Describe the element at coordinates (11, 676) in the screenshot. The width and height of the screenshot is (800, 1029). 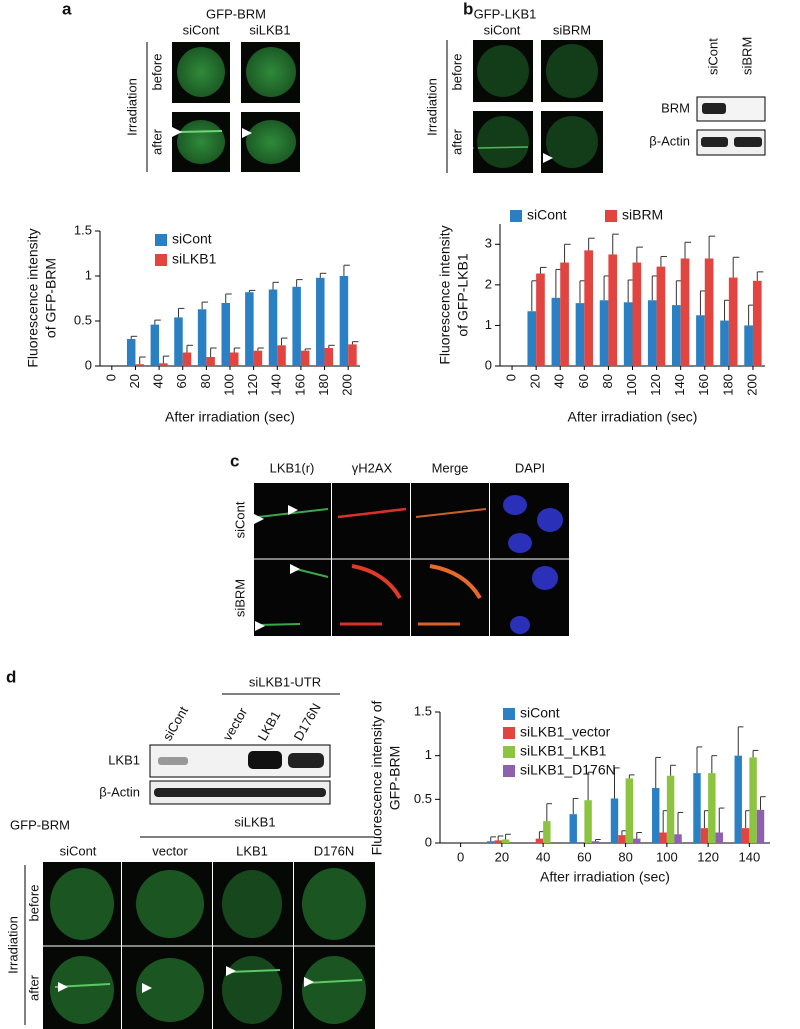
I see `panel-label: d` at that location.